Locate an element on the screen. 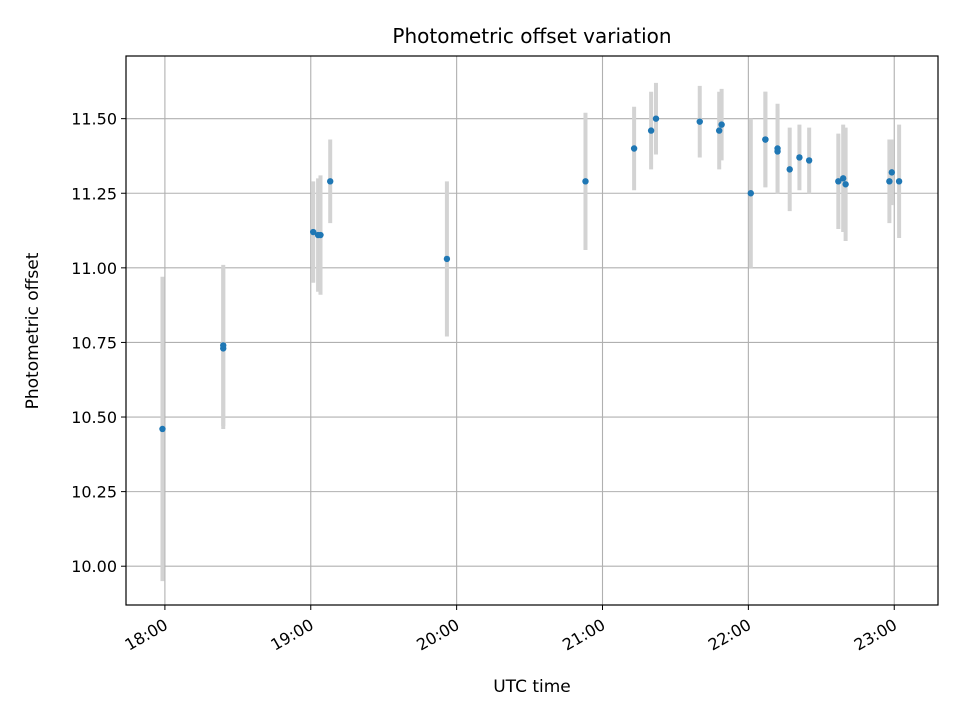 The width and height of the screenshot is (960, 720). y-tick-label: 10.25 is located at coordinates (94, 492).